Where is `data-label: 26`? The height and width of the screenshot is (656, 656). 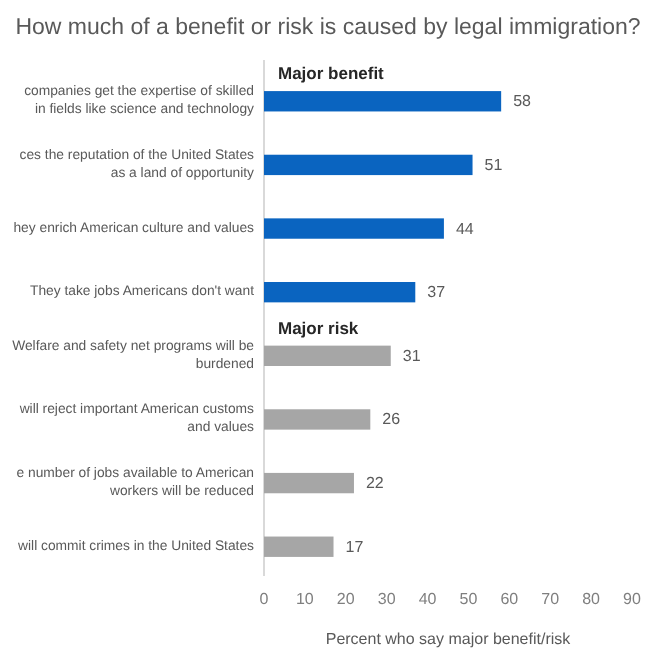
data-label: 26 is located at coordinates (392, 419).